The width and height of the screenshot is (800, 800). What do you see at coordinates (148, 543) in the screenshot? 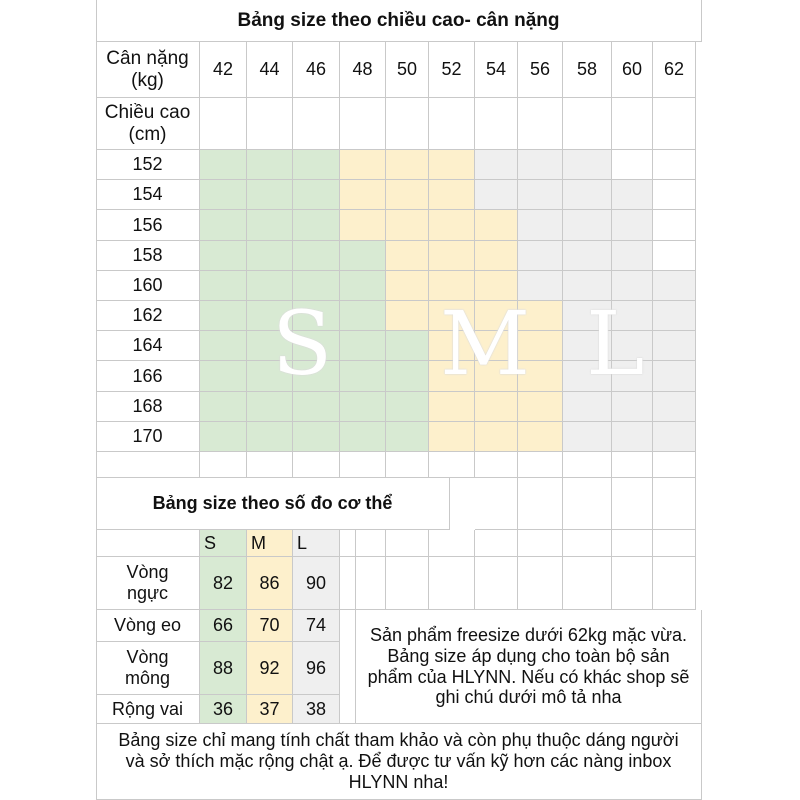
I see `body-header-blank` at bounding box center [148, 543].